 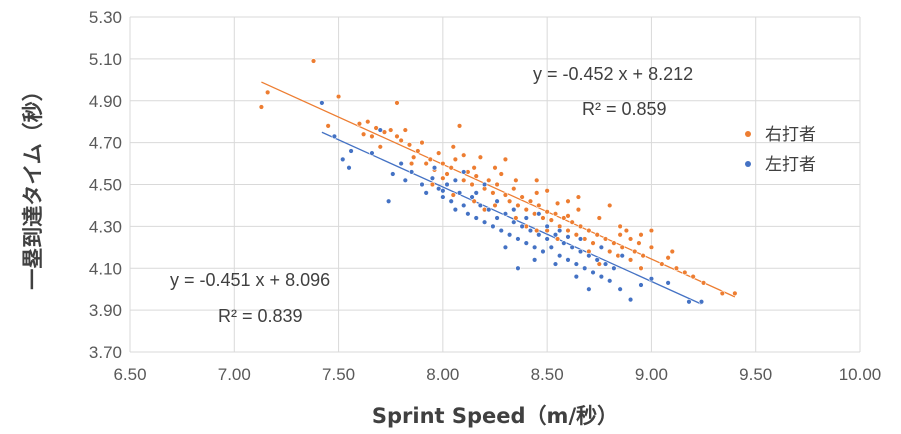 I want to click on y-tick-label: 4.50, so click(x=105, y=185).